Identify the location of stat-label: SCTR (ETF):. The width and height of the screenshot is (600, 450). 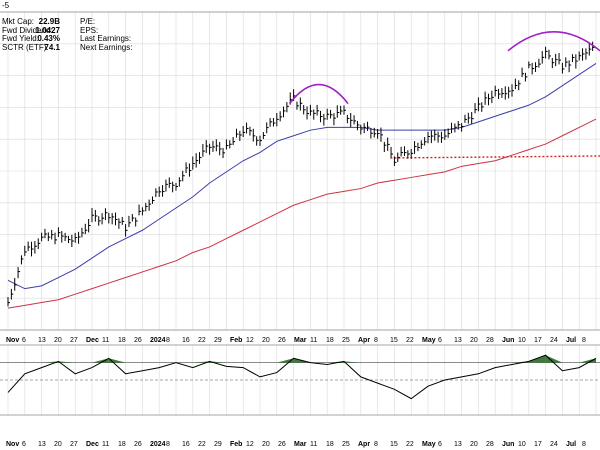
(25, 47).